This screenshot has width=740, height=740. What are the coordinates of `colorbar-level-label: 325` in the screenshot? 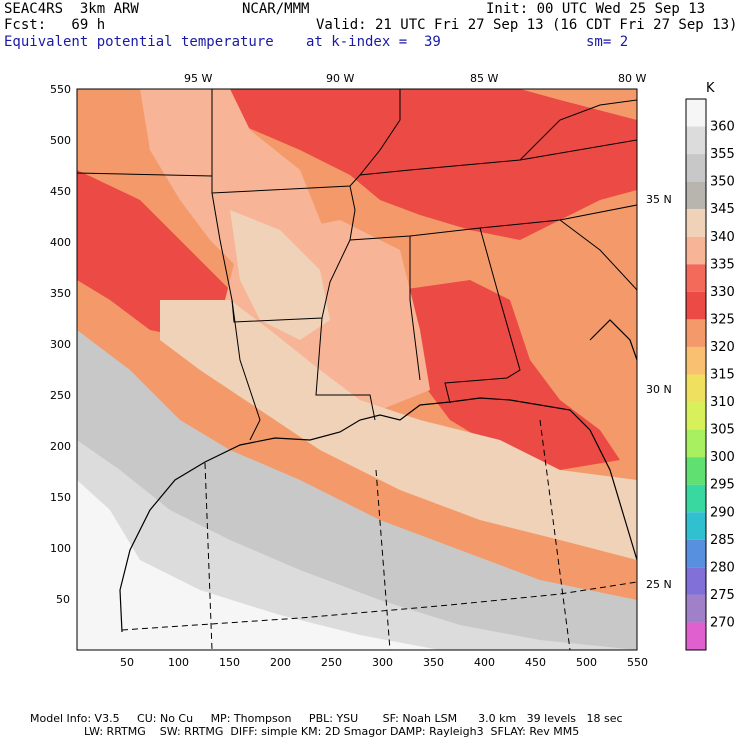 It's located at (722, 319).